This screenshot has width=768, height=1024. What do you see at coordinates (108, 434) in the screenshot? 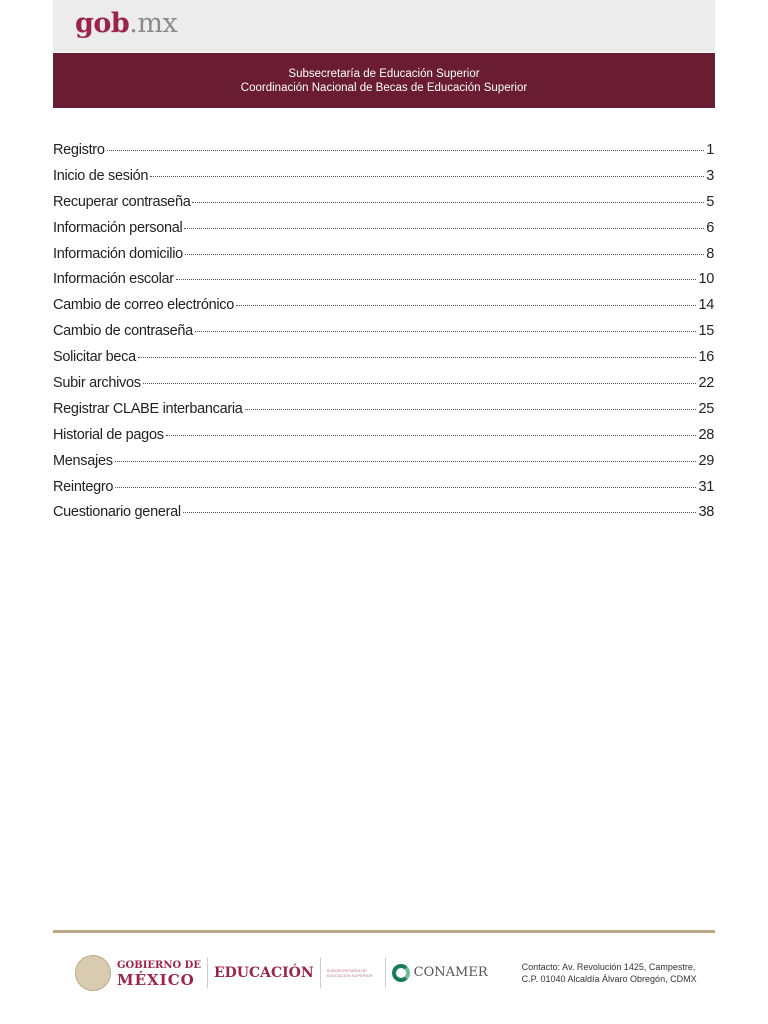
I see `toc-label: Historial de pagos` at bounding box center [108, 434].